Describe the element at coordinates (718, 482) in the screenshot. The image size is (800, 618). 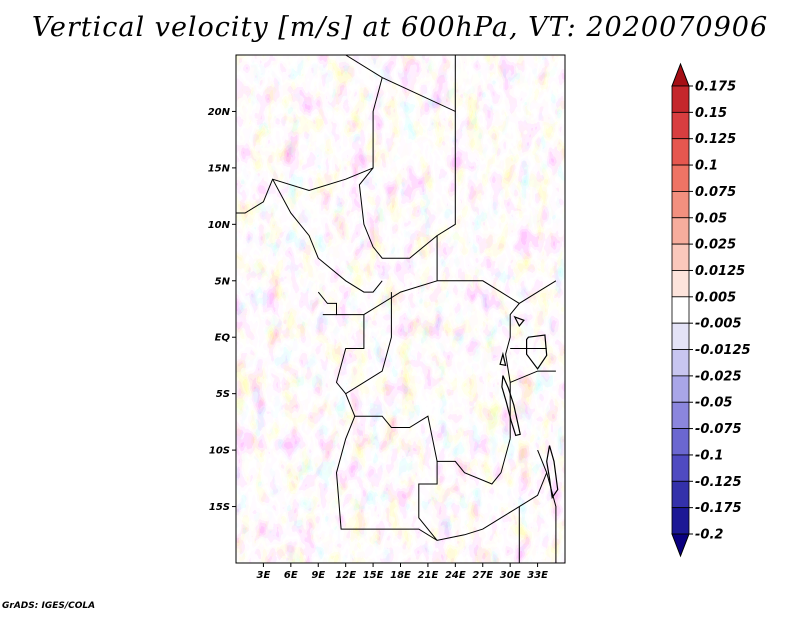
I see `colorbar-label: -0.125` at that location.